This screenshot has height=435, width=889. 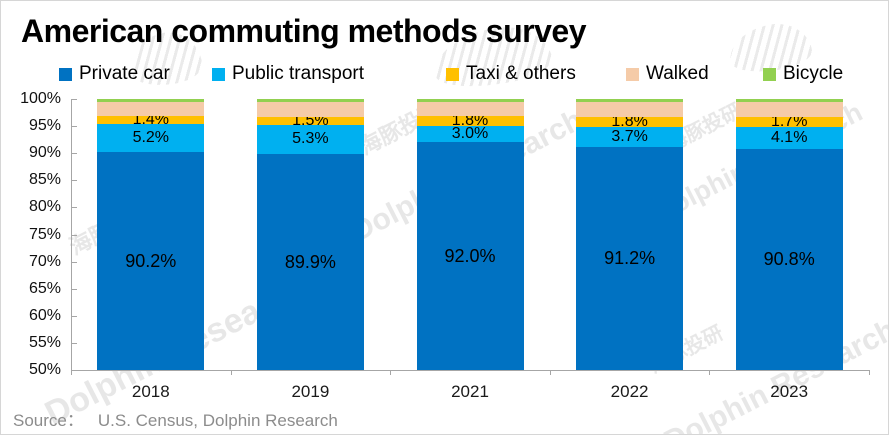 I want to click on y-axis-label: 80%, so click(x=44, y=207).